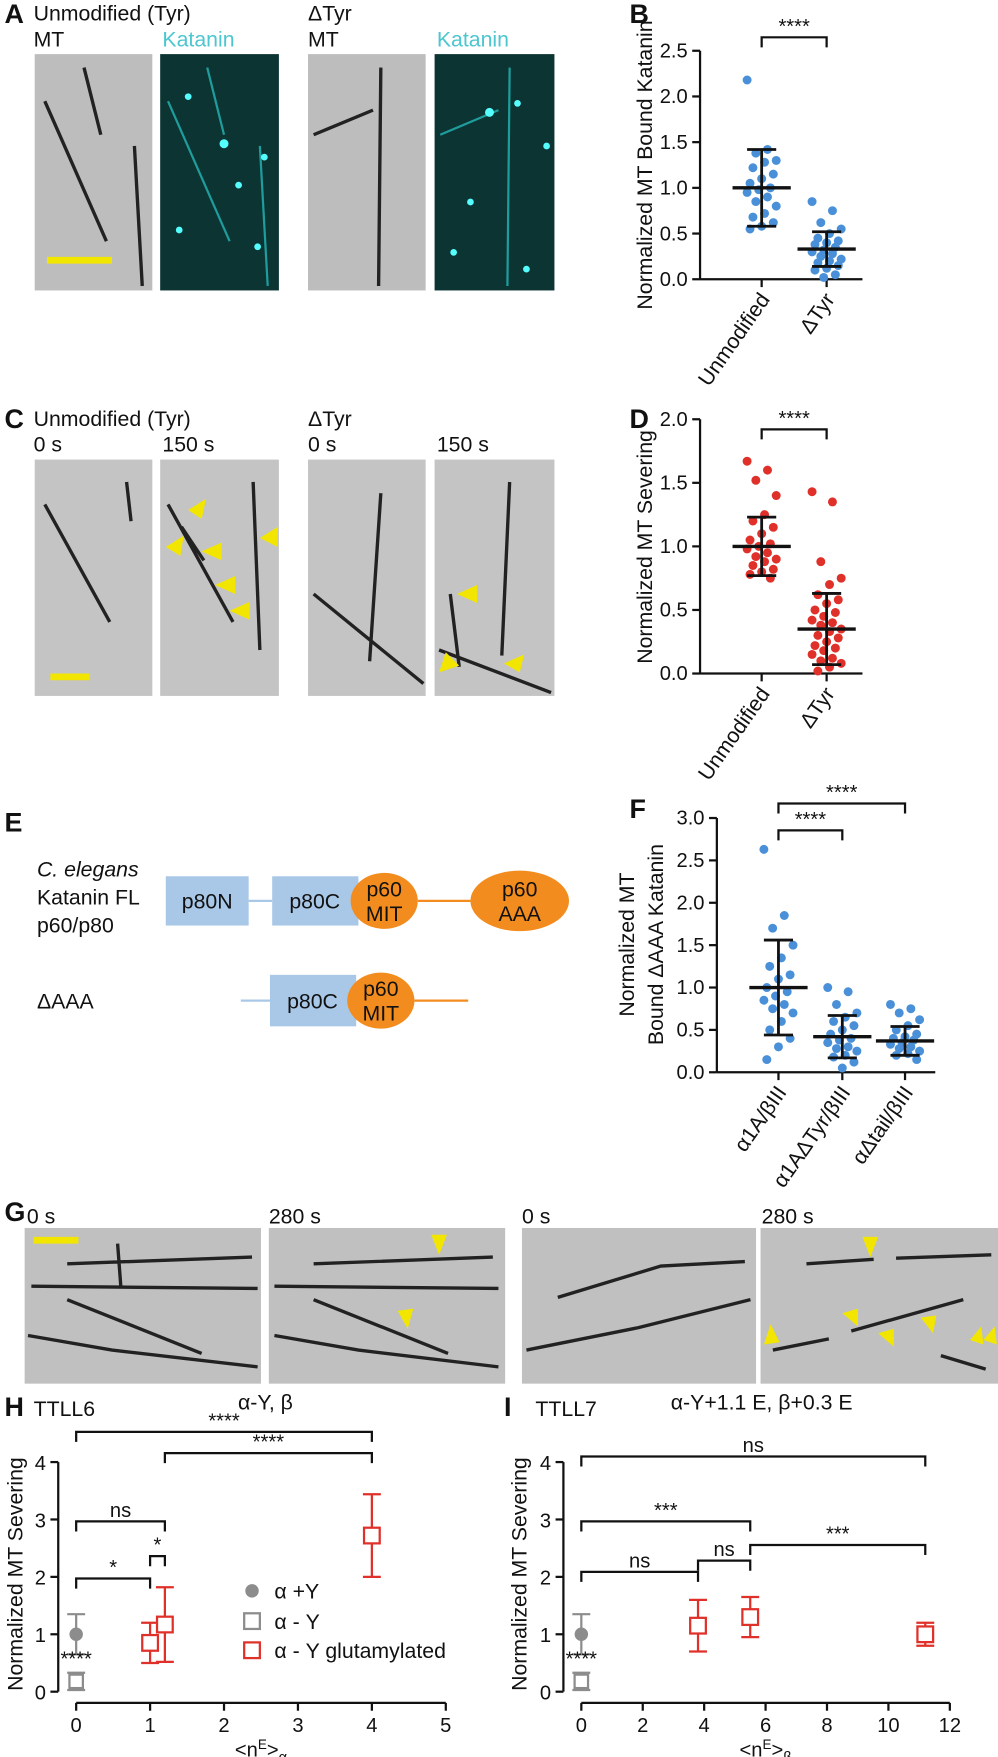  I want to click on domain-label: MIT, so click(381, 1014).